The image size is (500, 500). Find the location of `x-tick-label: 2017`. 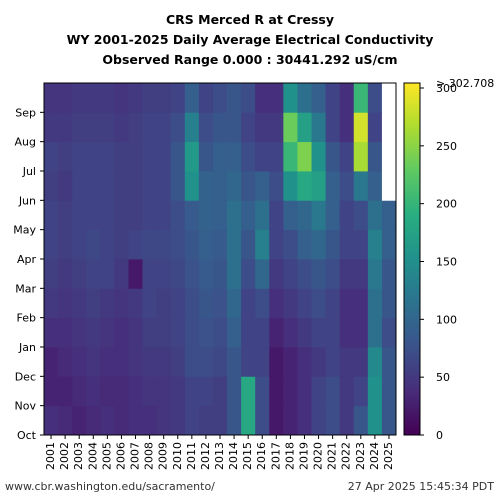

x-tick-label: 2017 is located at coordinates (275, 456).